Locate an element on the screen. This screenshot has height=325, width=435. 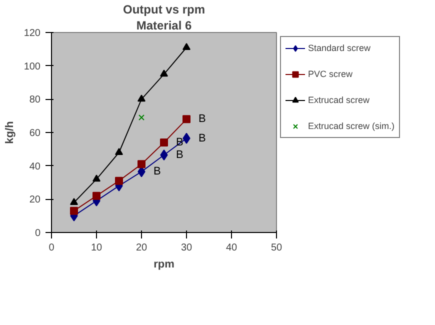
x-tick-label: 0 is located at coordinates (51, 248).